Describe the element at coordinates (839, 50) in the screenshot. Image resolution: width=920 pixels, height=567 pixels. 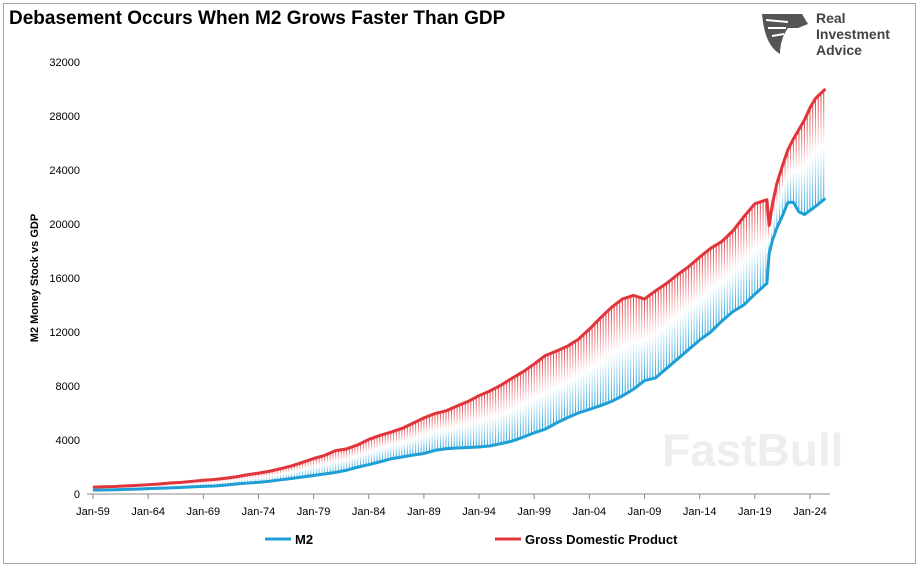
I see `logo-text-line: Advice` at that location.